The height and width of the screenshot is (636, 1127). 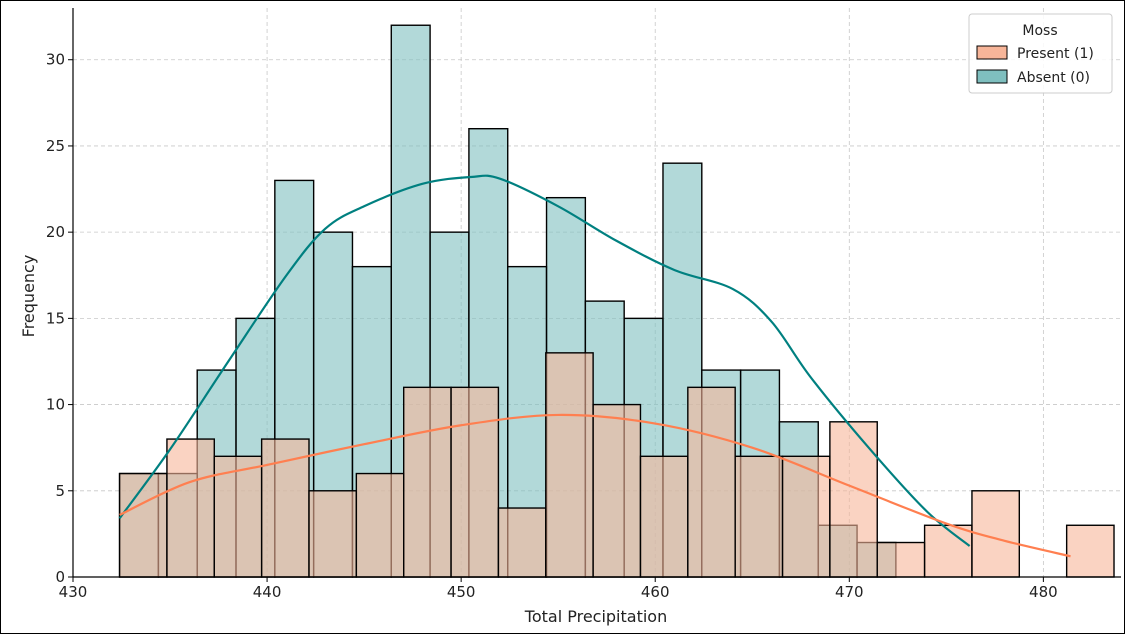 I want to click on x-tick-label: 450, so click(x=461, y=592).